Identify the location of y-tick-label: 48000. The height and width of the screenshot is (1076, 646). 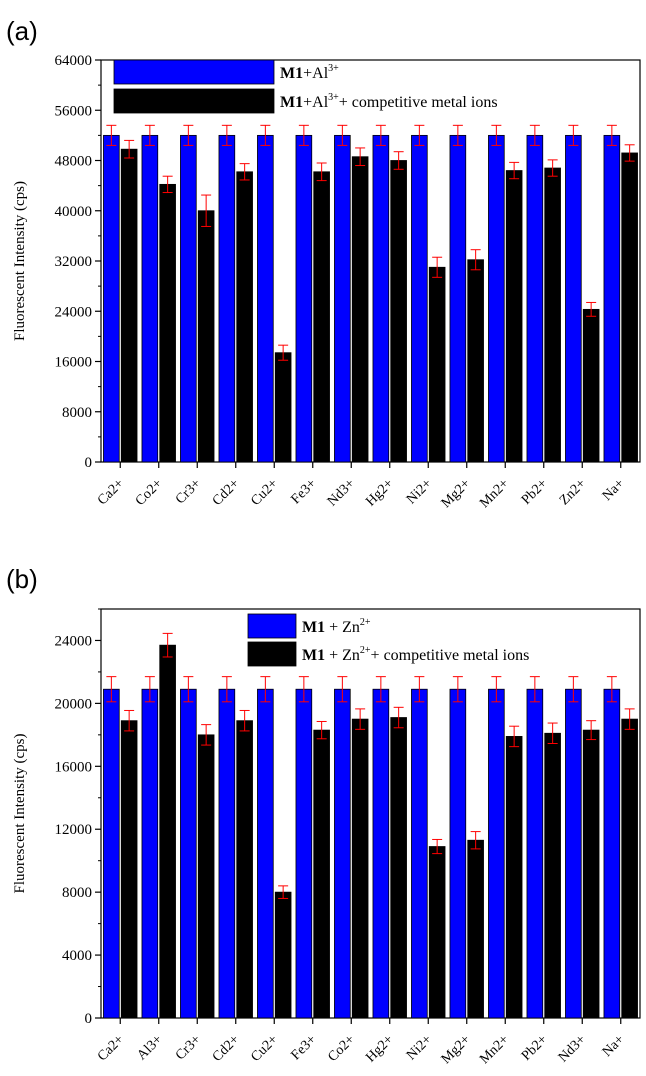
(74, 162).